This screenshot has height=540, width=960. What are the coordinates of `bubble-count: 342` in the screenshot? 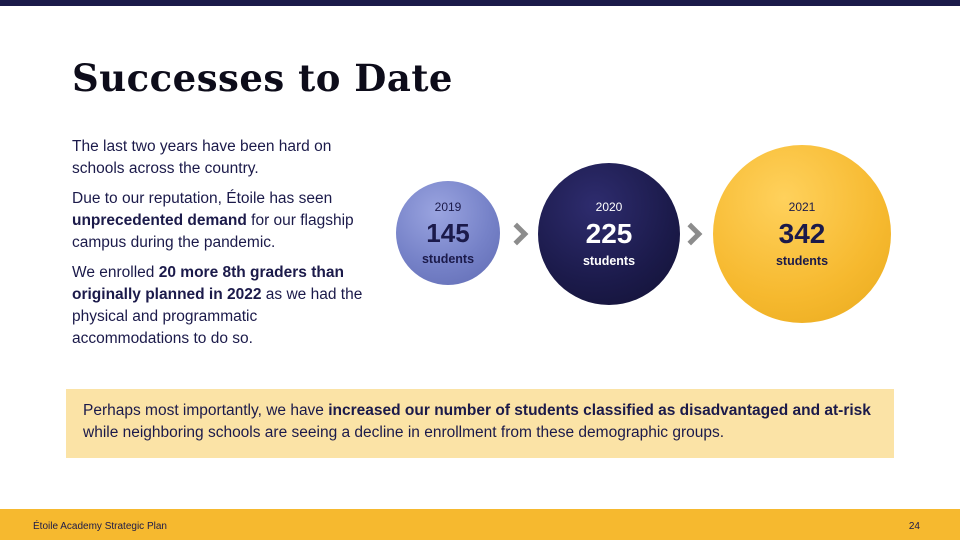 It's located at (802, 233).